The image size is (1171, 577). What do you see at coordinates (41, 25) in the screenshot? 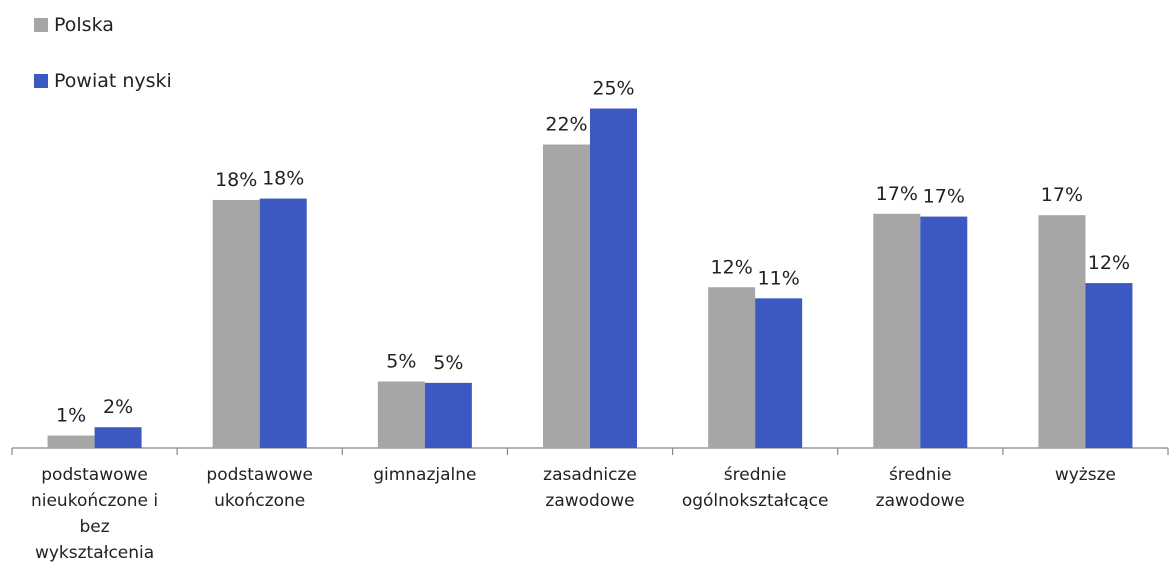
I see `legend-swatch-polska` at bounding box center [41, 25].